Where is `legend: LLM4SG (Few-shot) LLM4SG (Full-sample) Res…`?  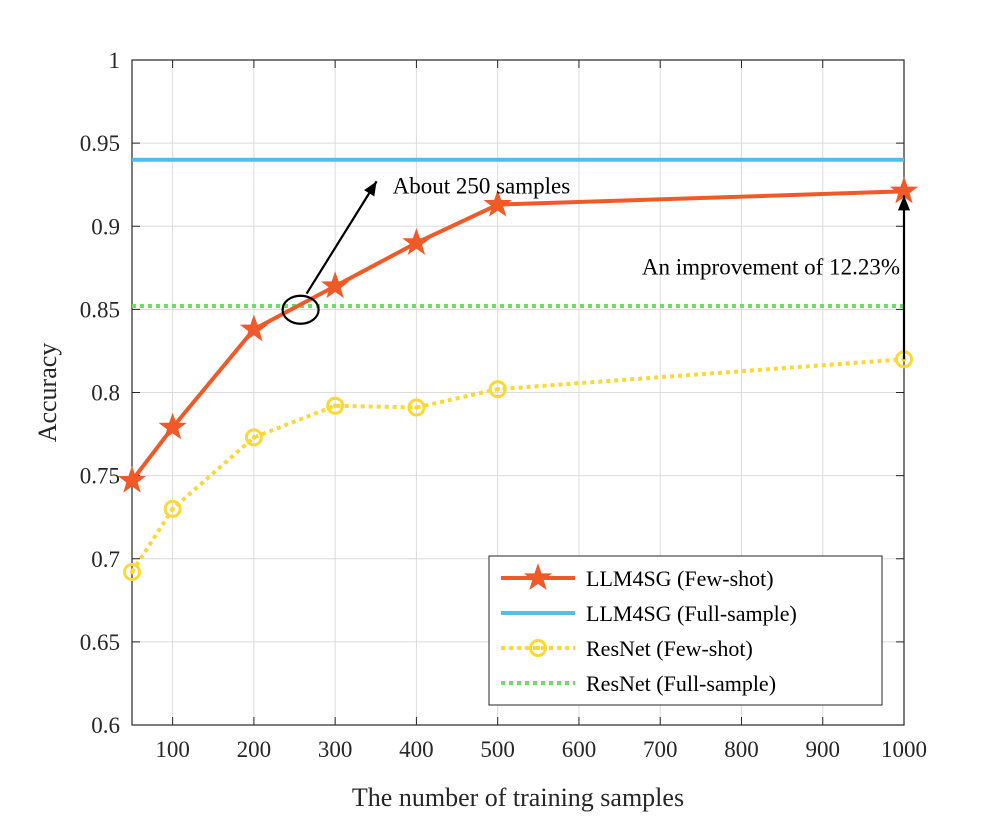
legend: LLM4SG (Few-shot) LLM4SG (Full-sample) Res… is located at coordinates (685, 630).